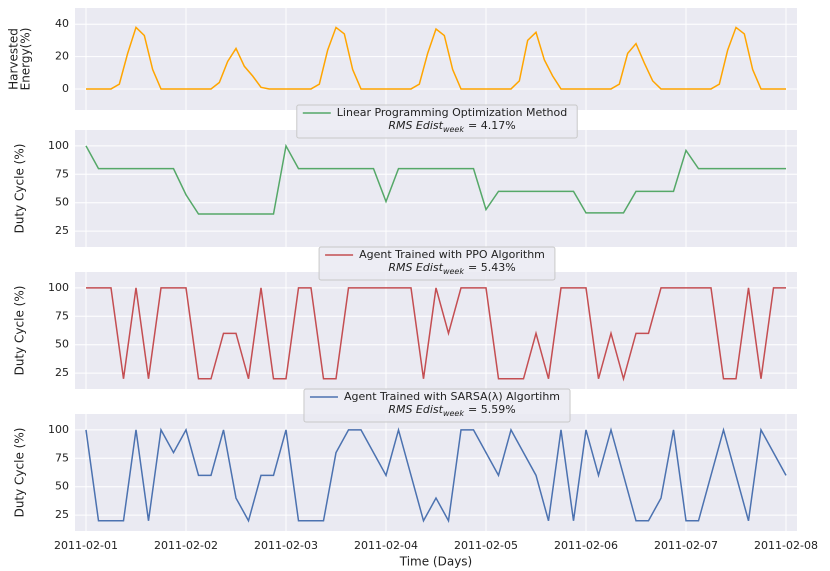 The image size is (830, 571). I want to click on legend-annotation: RMS Edistweek = 4.17%, so click(451, 126).